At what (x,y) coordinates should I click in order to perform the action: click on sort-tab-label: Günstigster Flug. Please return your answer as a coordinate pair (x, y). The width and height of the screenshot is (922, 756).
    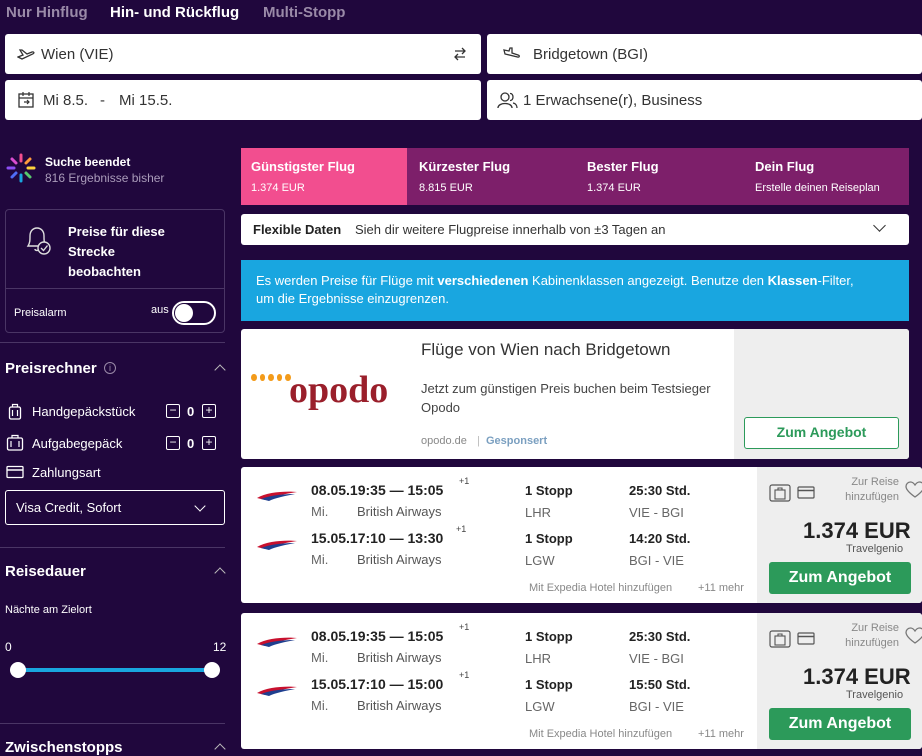
    Looking at the image, I should click on (303, 166).